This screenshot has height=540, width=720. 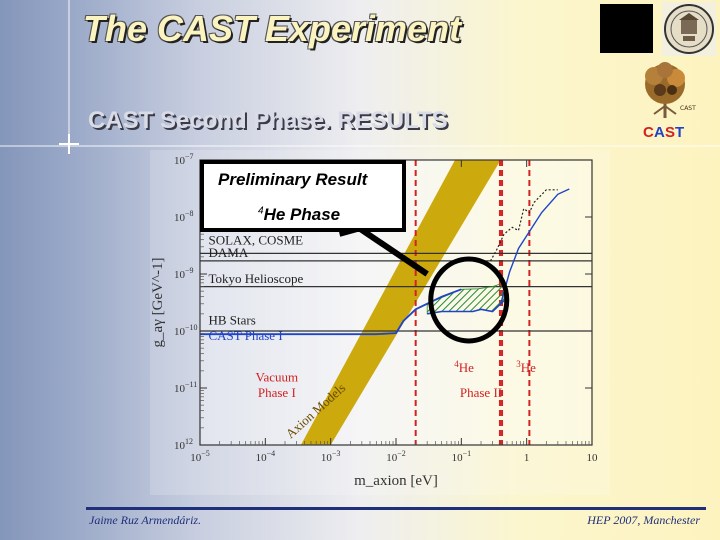 What do you see at coordinates (277, 392) in the screenshot?
I see `chart-annotation: Phase I` at bounding box center [277, 392].